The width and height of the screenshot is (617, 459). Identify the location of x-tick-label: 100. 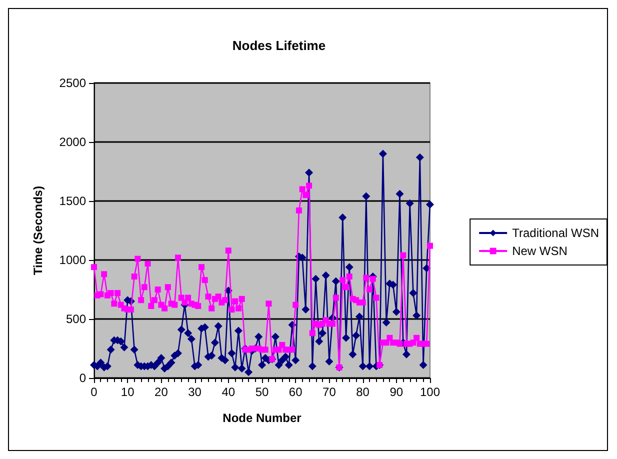
(430, 392).